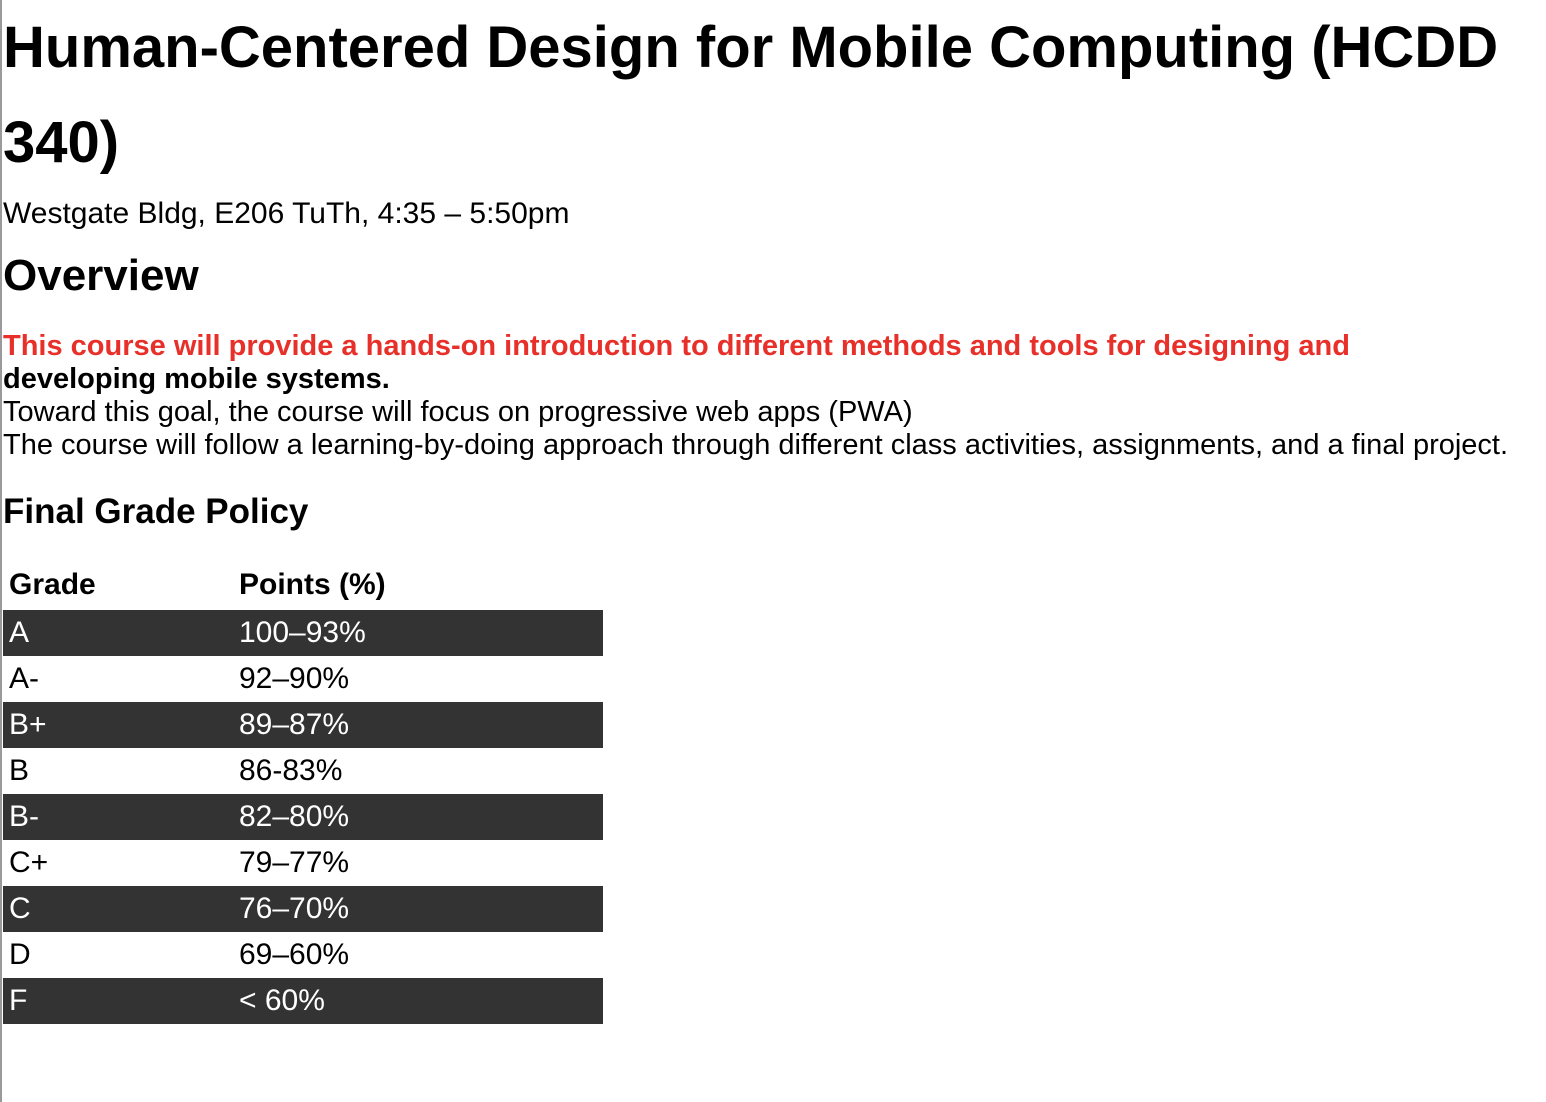 This screenshot has width=1546, height=1102. Describe the element at coordinates (52, 584) in the screenshot. I see `column-header-grade: Grade` at that location.